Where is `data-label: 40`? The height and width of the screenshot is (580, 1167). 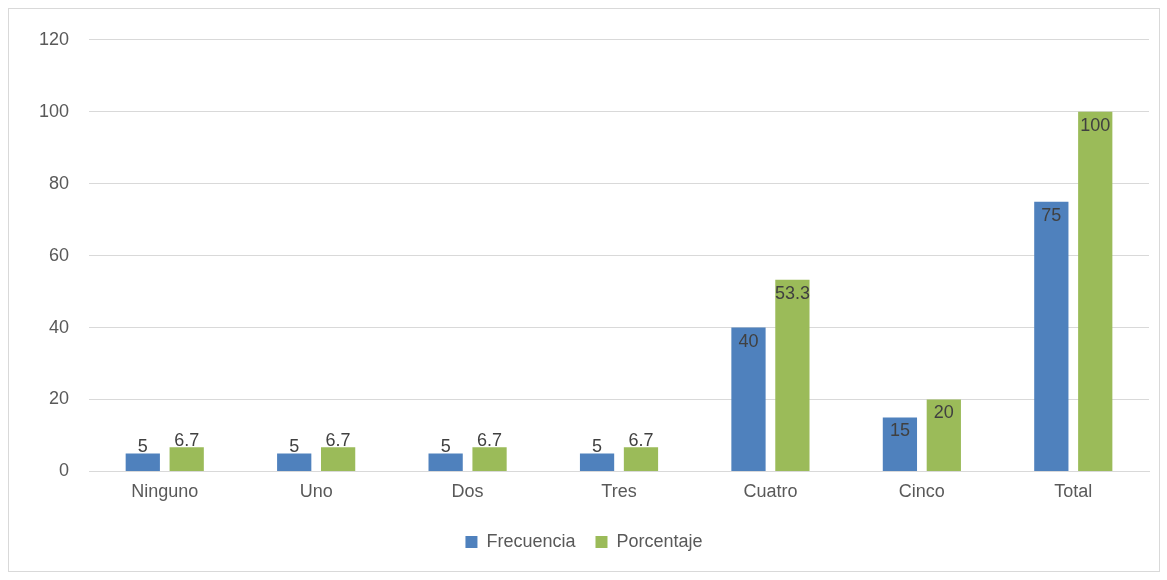
data-label: 40 is located at coordinates (748, 340).